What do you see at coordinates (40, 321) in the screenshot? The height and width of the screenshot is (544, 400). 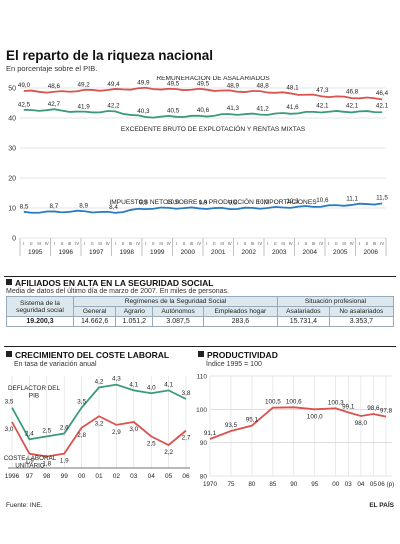 I see `total-value: 19.200,3` at bounding box center [40, 321].